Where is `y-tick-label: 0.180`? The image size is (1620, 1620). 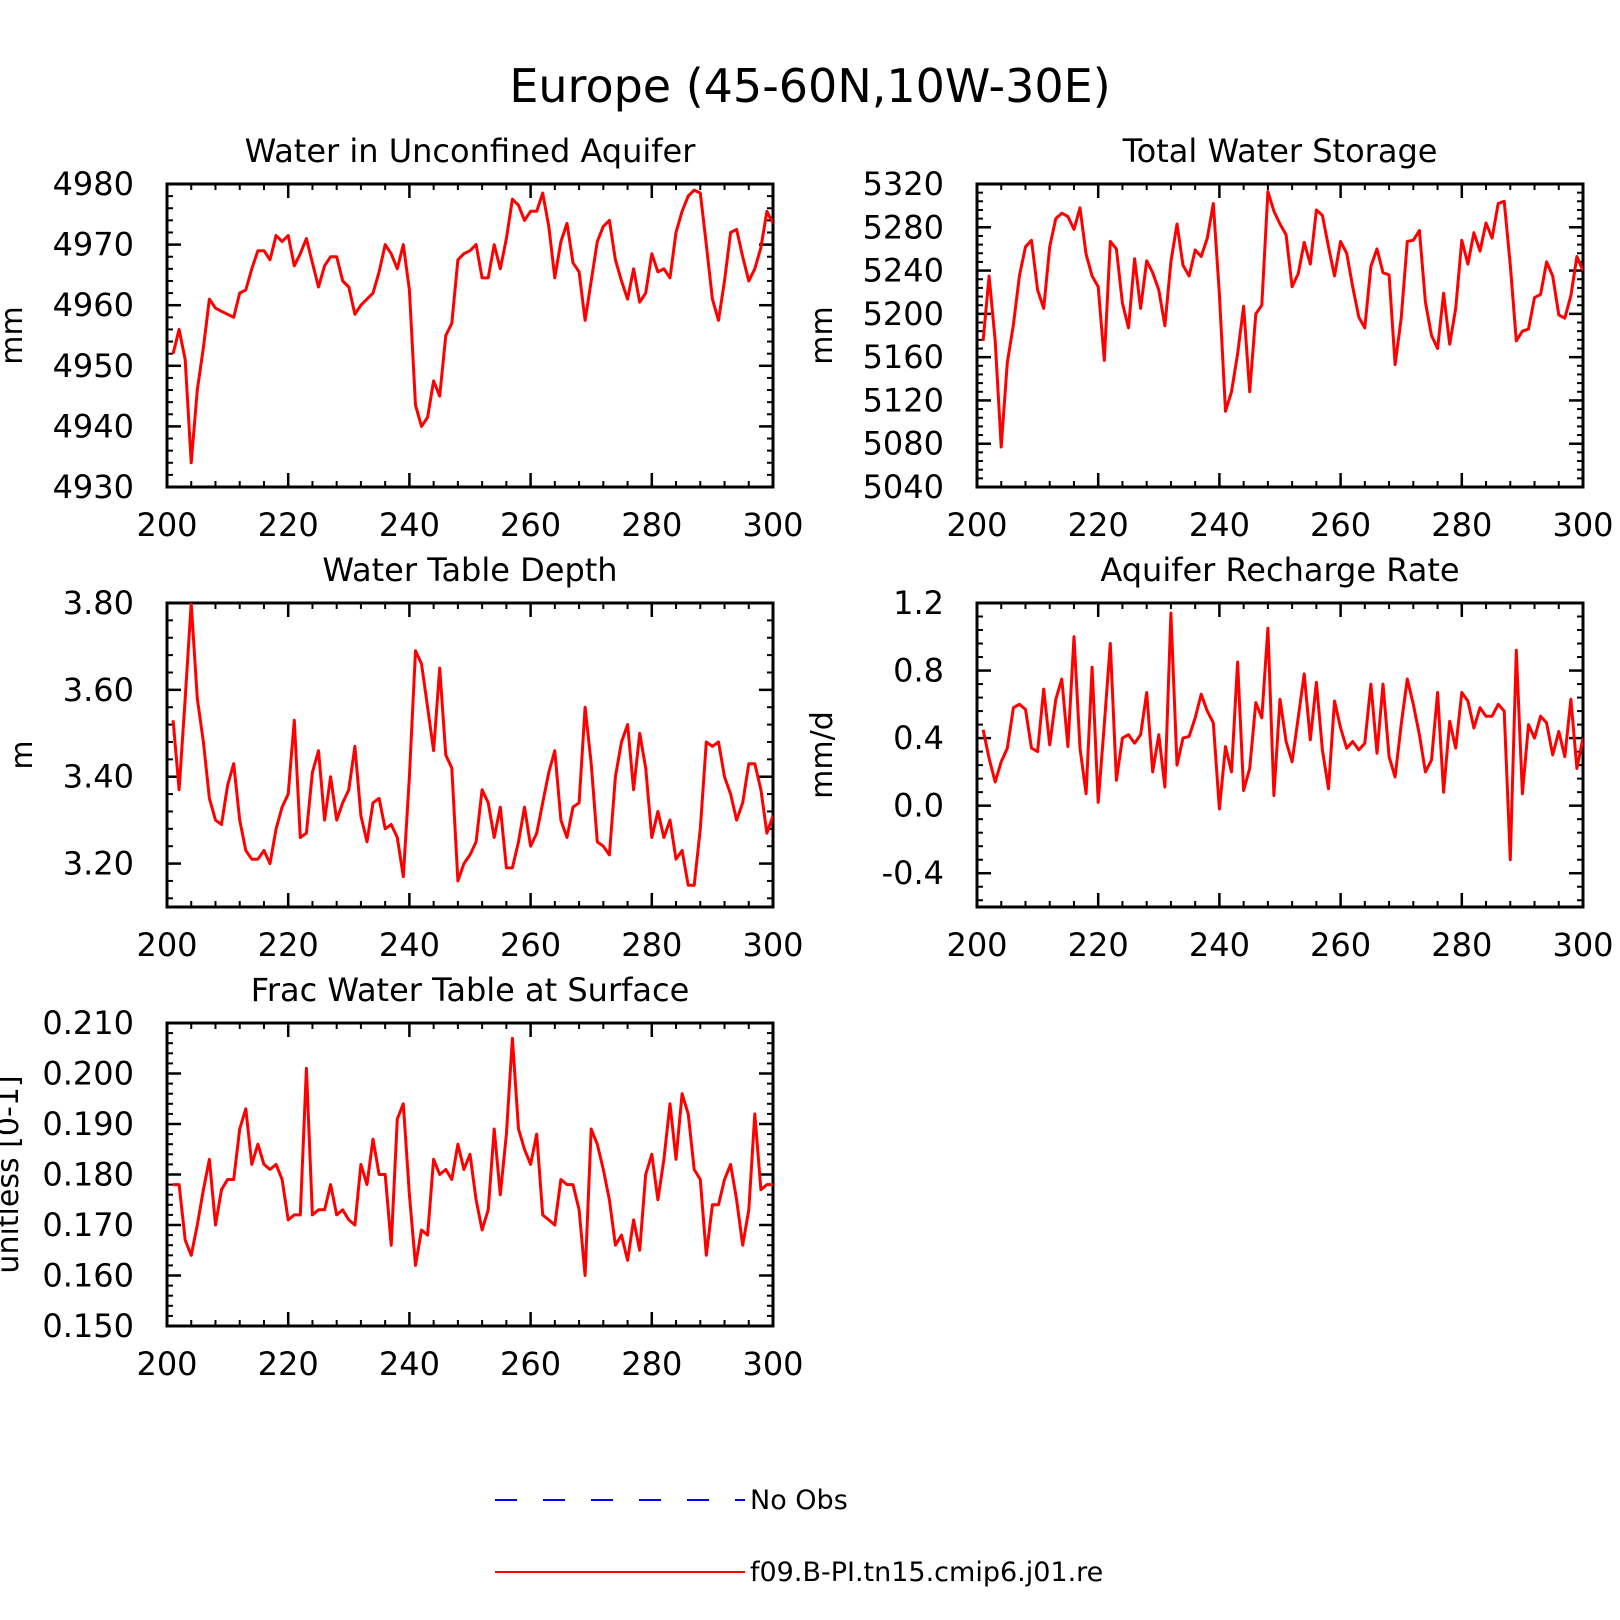
y-tick-label: 0.180 is located at coordinates (88, 1175).